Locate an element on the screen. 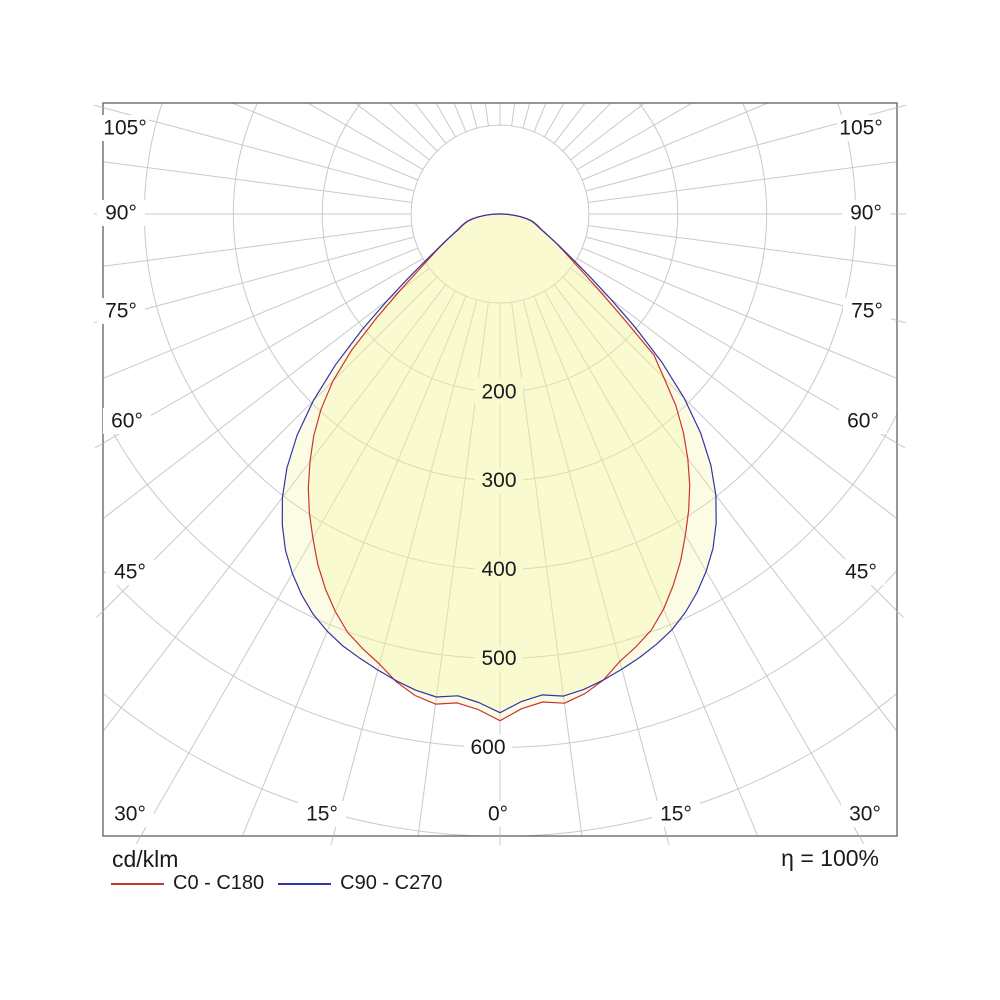  legend-label-c90-c270: C90 - C270 is located at coordinates (391, 883).